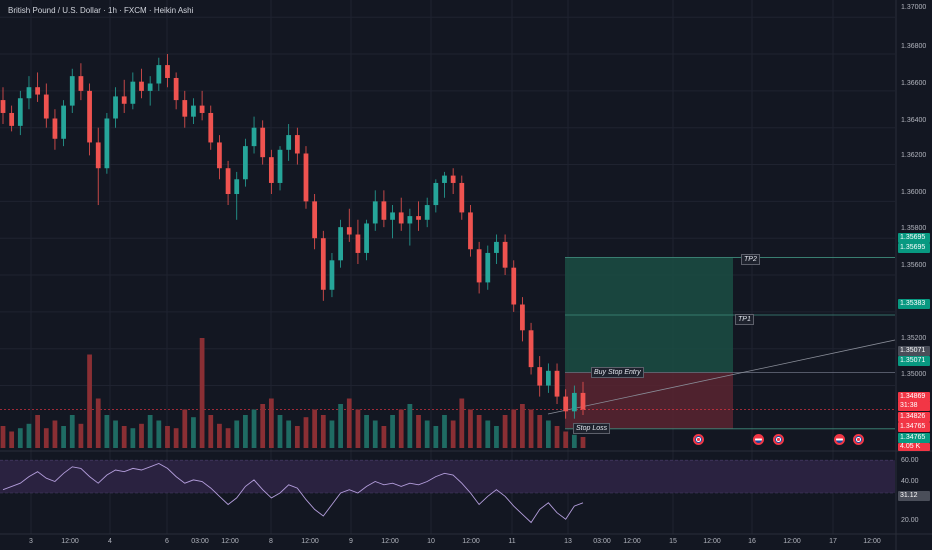  Describe the element at coordinates (914, 447) in the screenshot. I see `volume-tag: 4.05 K` at that location.